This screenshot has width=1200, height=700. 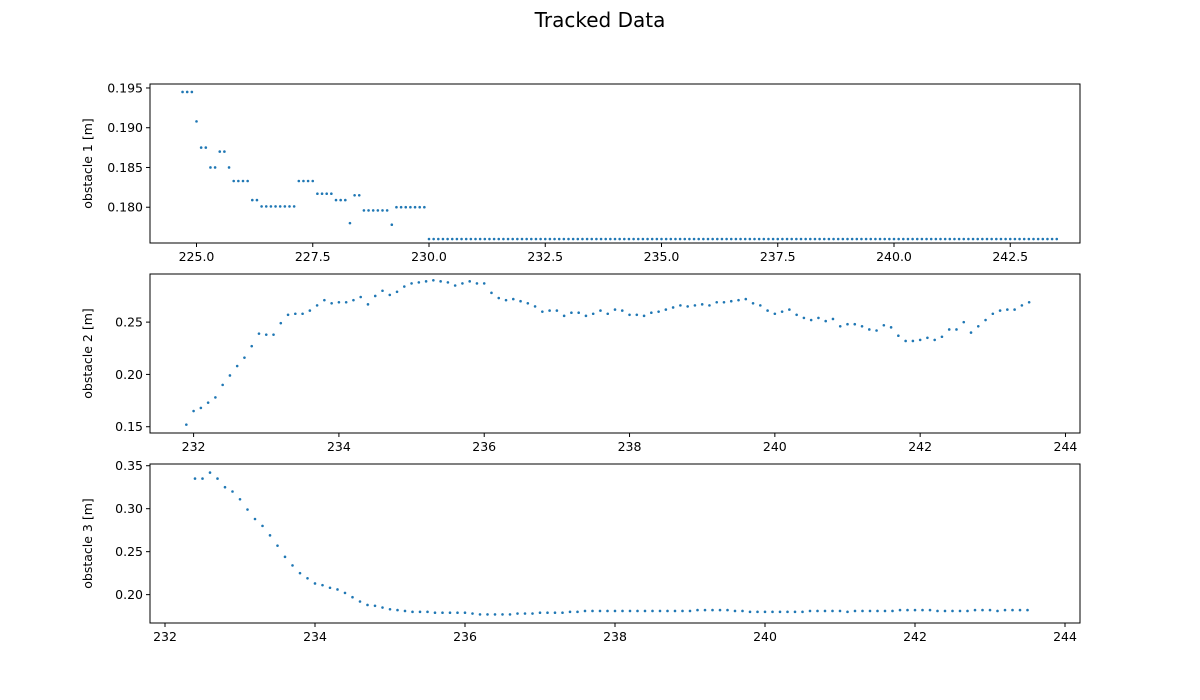 I want to click on x-tick-label: 238, so click(x=615, y=636).